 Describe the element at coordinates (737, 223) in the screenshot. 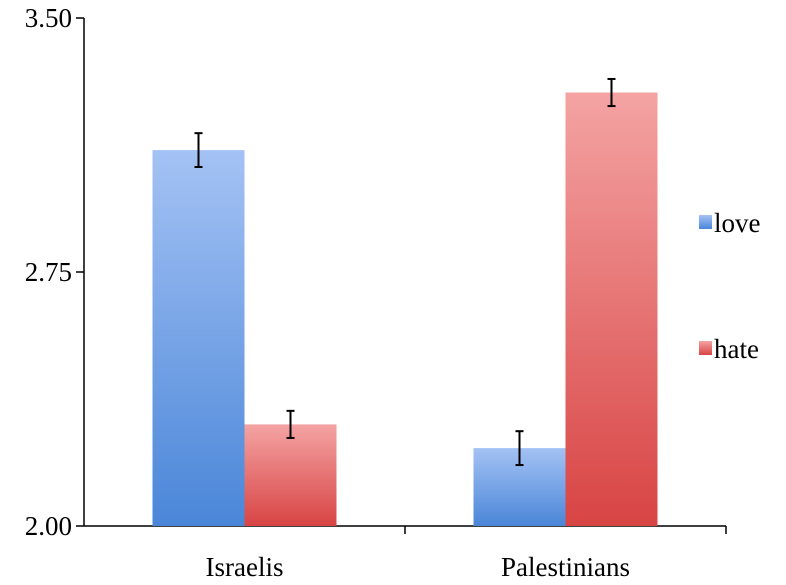

I see `legend-label-love: love` at that location.